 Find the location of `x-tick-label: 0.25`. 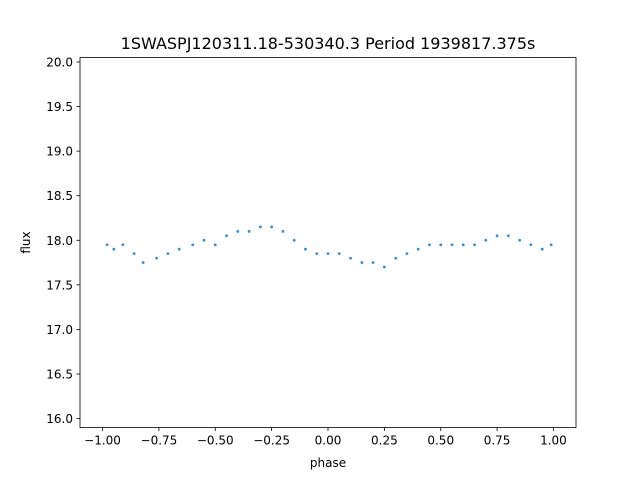

x-tick-label: 0.25 is located at coordinates (384, 441).